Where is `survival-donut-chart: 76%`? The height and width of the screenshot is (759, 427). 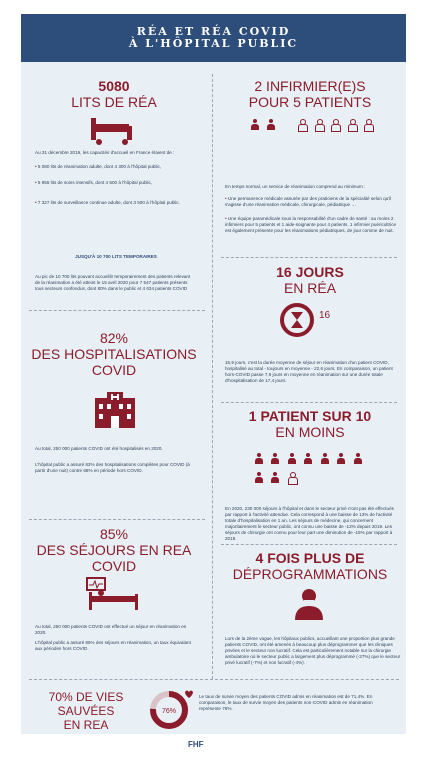 survival-donut-chart: 76% is located at coordinates (171, 709).